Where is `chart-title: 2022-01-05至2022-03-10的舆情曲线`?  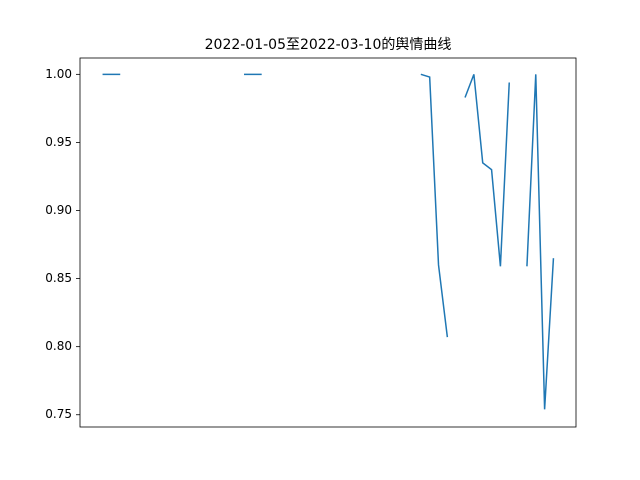 chart-title: 2022-01-05至2022-03-10的舆情曲线 is located at coordinates (328, 45).